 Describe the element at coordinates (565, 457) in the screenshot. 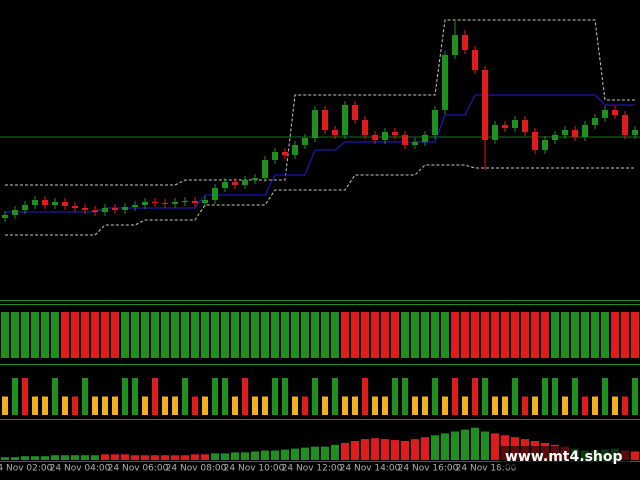

I see `watermark-bg` at that location.